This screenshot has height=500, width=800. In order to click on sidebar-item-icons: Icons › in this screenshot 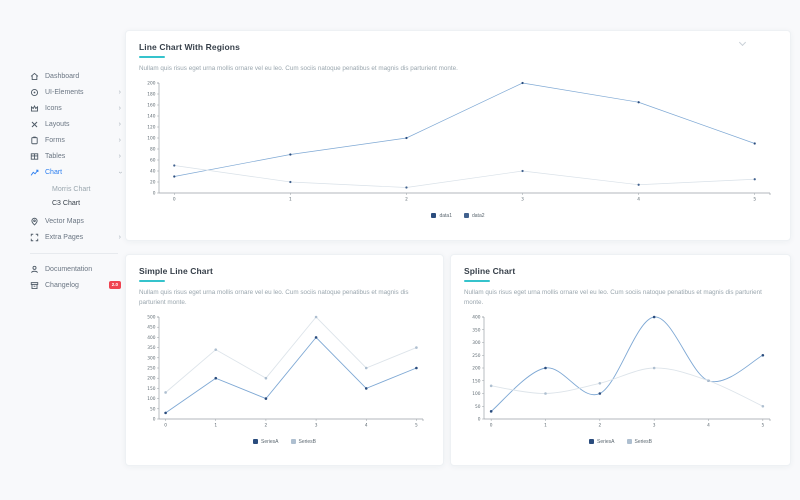, I will do `click(76, 108)`.